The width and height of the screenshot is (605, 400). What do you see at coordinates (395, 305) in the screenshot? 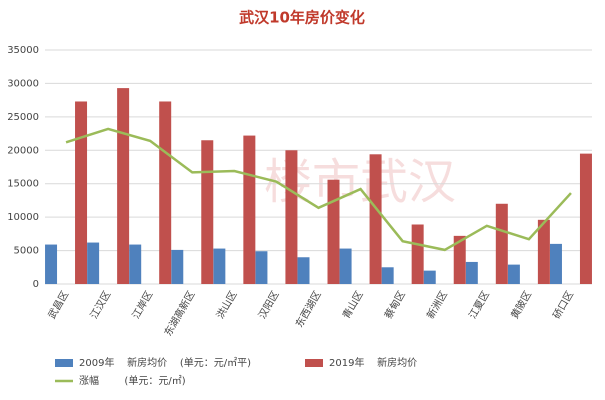
I see `x-tick-label: 蔡甸区` at bounding box center [395, 305].